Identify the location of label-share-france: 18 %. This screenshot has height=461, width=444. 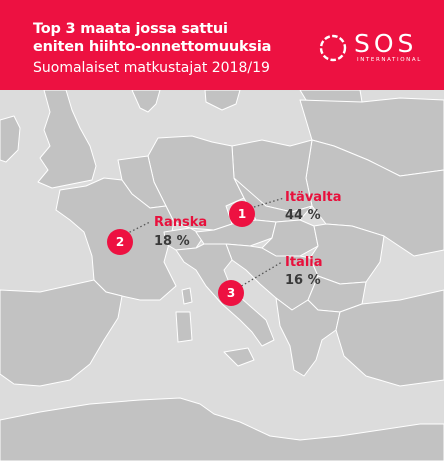
(172, 241).